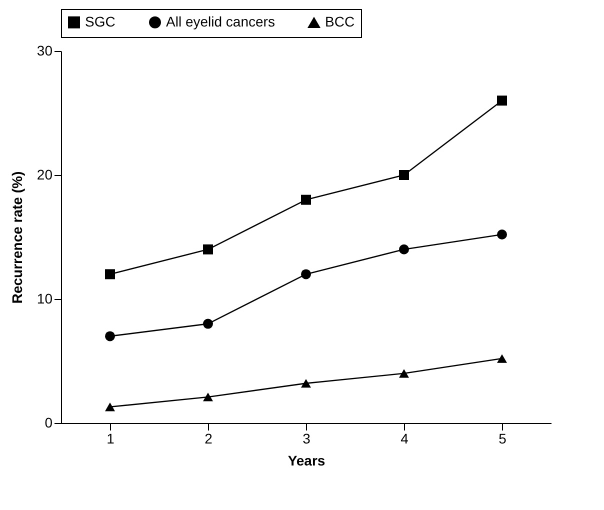 The width and height of the screenshot is (604, 510). What do you see at coordinates (44, 50) in the screenshot?
I see `y-tick-label: 30` at bounding box center [44, 50].